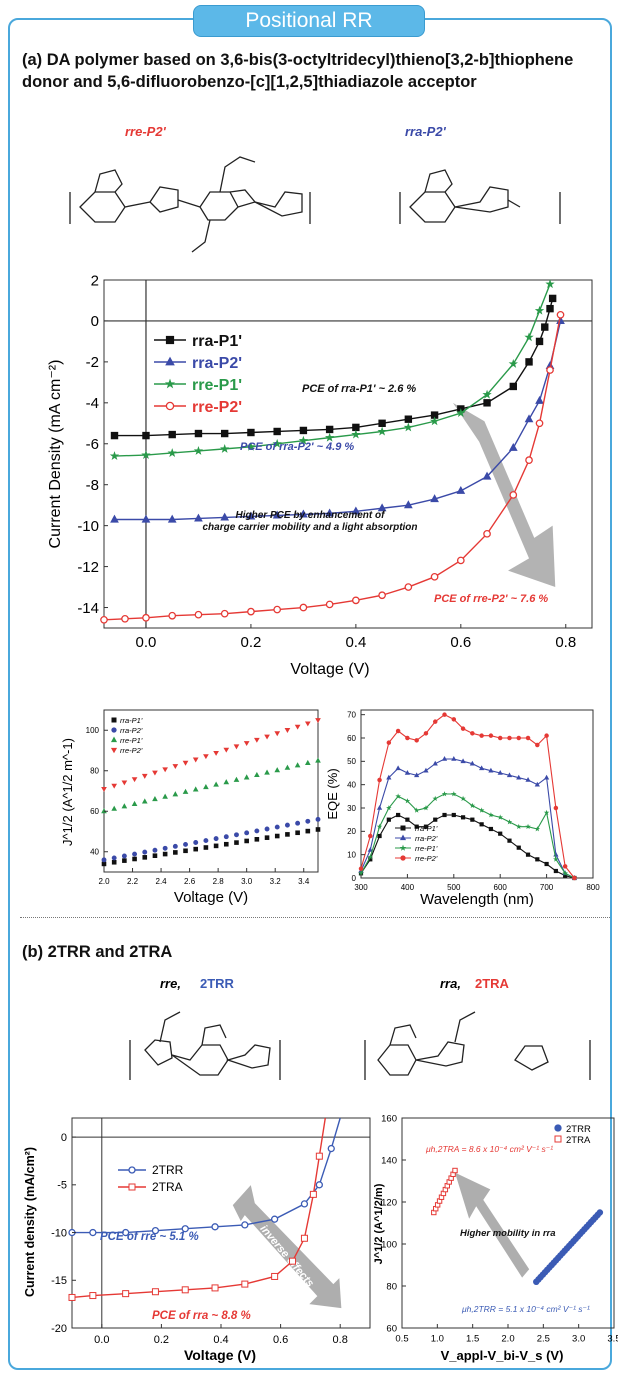 This screenshot has height=1377, width=622. Describe the element at coordinates (59, 1329) in the screenshot. I see `jv2-ytick-label: -20` at that location.